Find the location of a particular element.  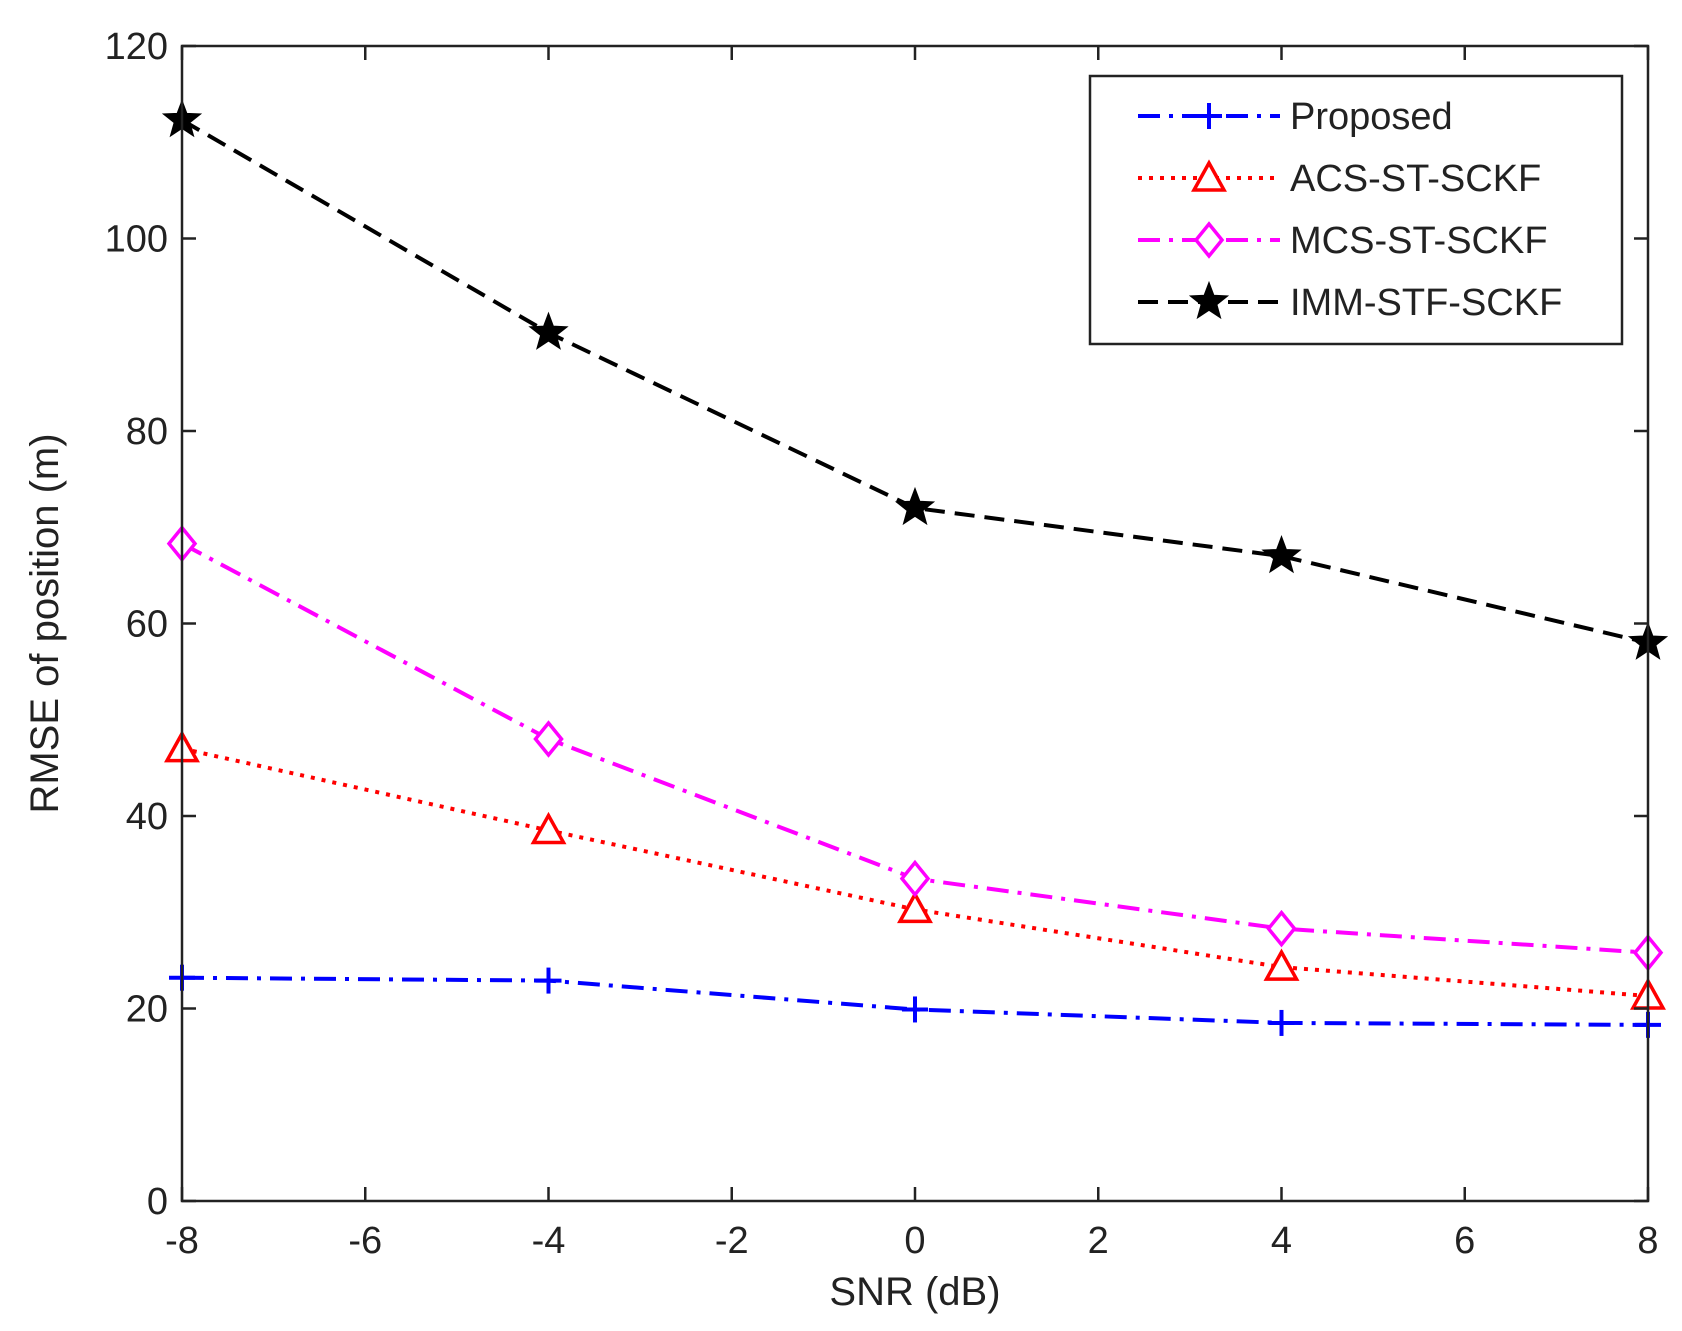

legend-item-imm-stf-sckf: IMM-STF-SCKF is located at coordinates (1350, 302).